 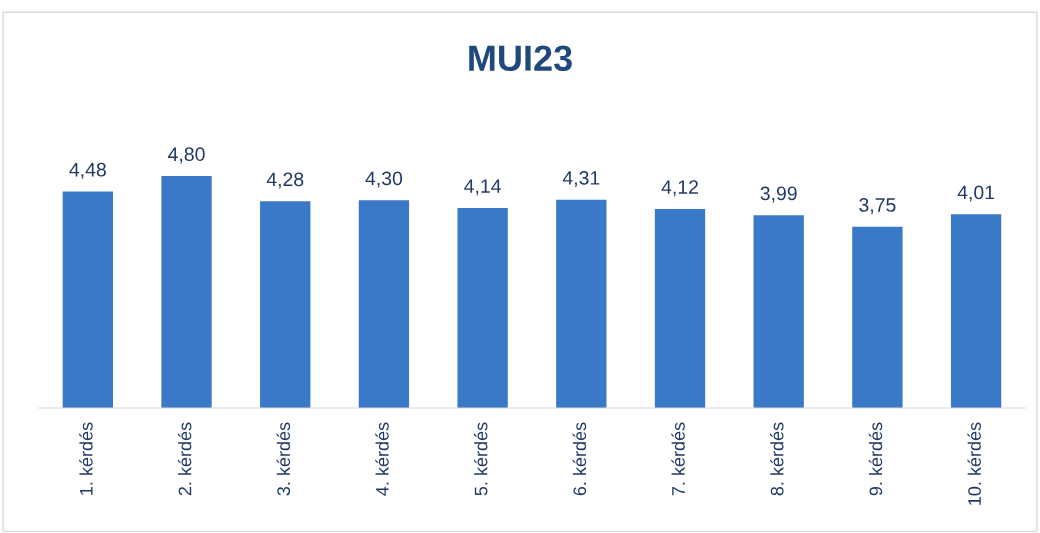 What do you see at coordinates (679, 188) in the screenshot?
I see `data-label: 4,12` at bounding box center [679, 188].